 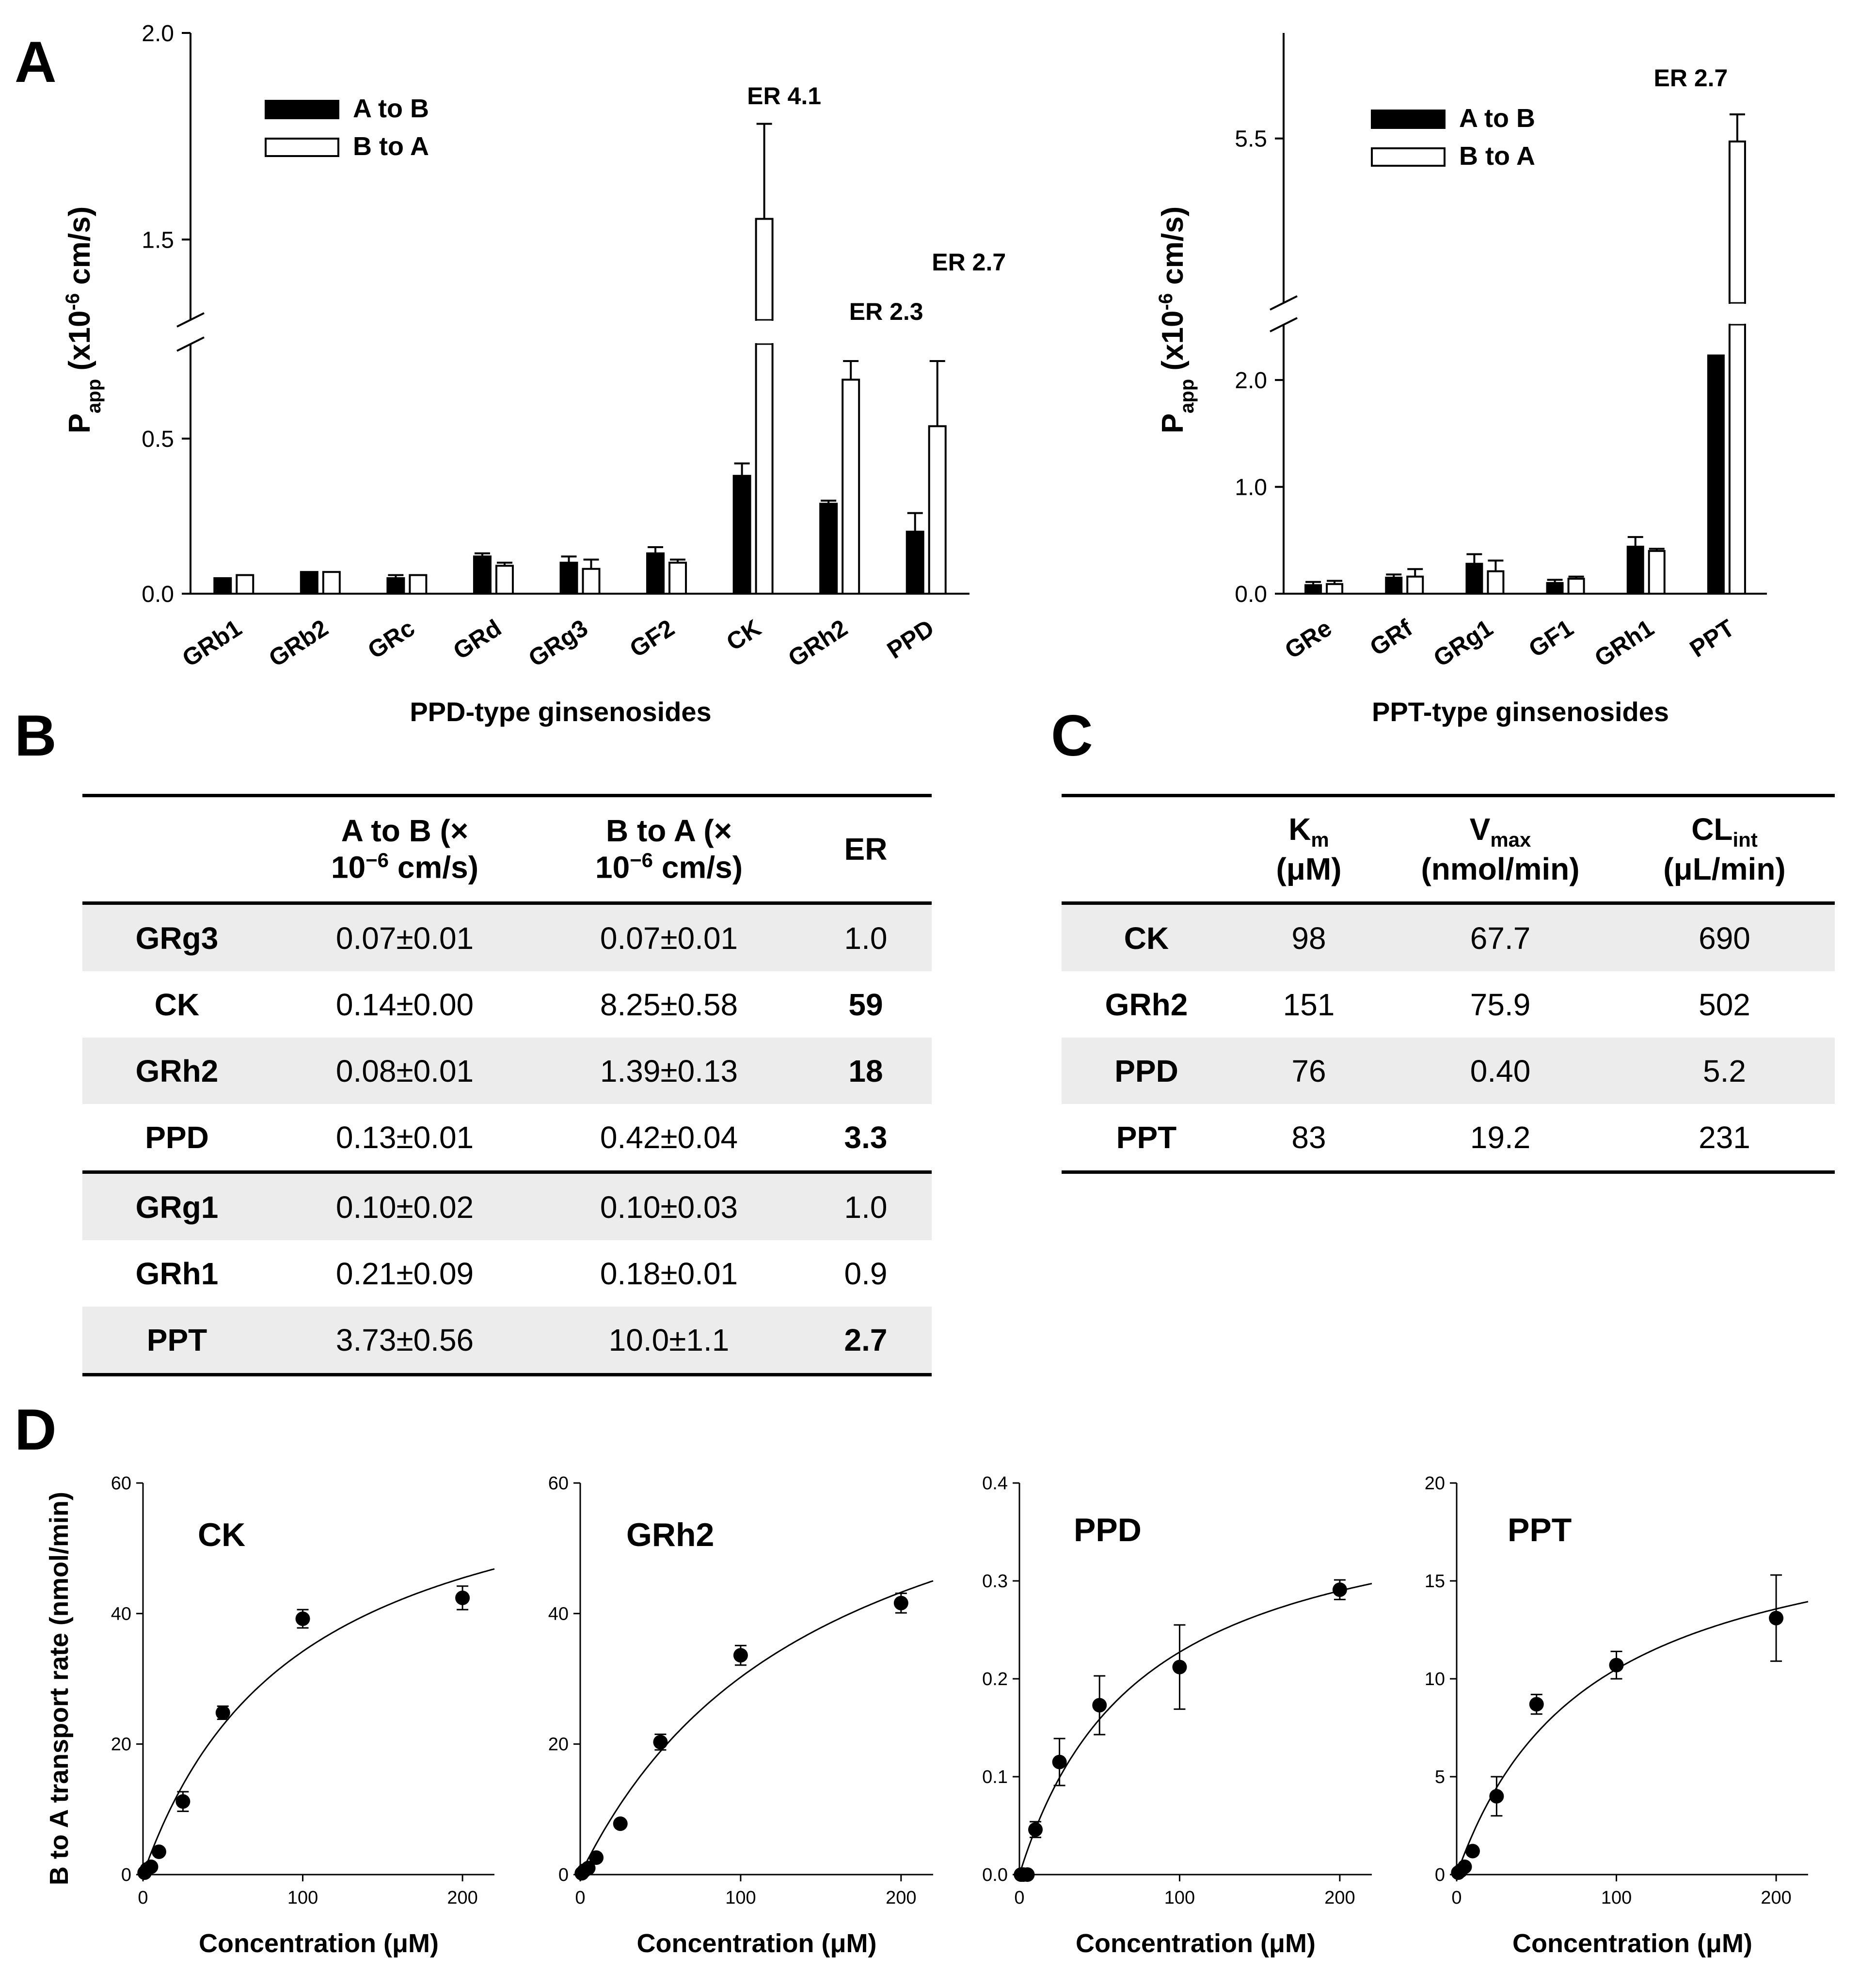 I want to click on table-row: GRg3 0.07±0.01 0.07±0.01 1.0, so click(x=507, y=937).